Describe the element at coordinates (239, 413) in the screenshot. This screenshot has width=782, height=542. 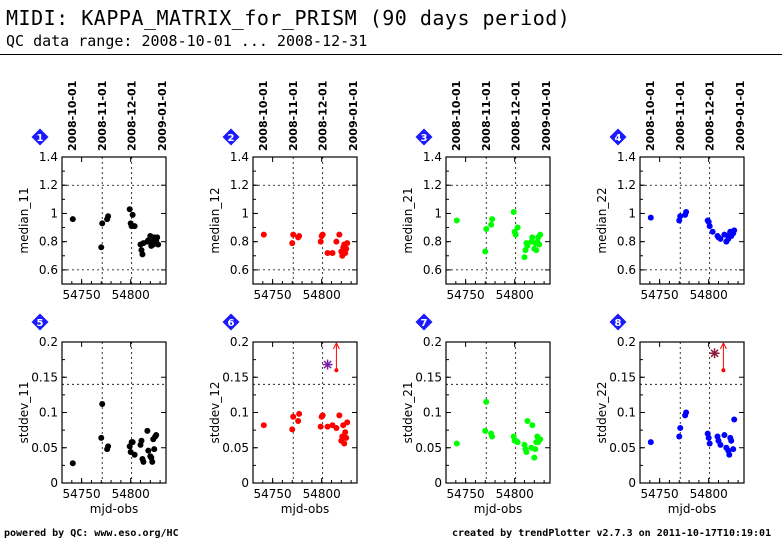
I see `y-tick-label: 0.1` at that location.